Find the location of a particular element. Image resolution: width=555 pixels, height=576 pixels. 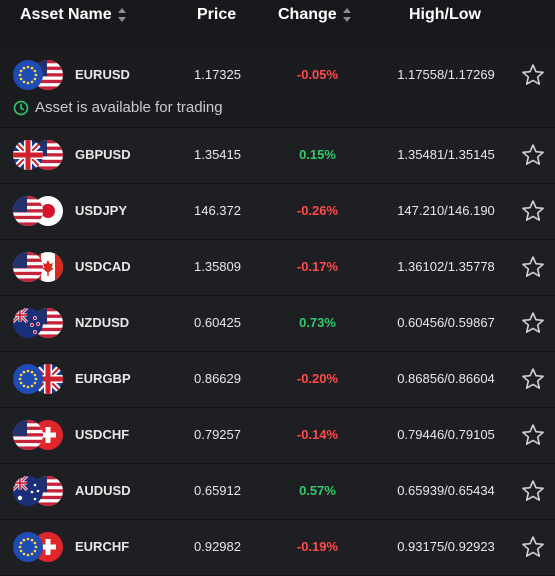

au-flag-icon is located at coordinates (28, 491).